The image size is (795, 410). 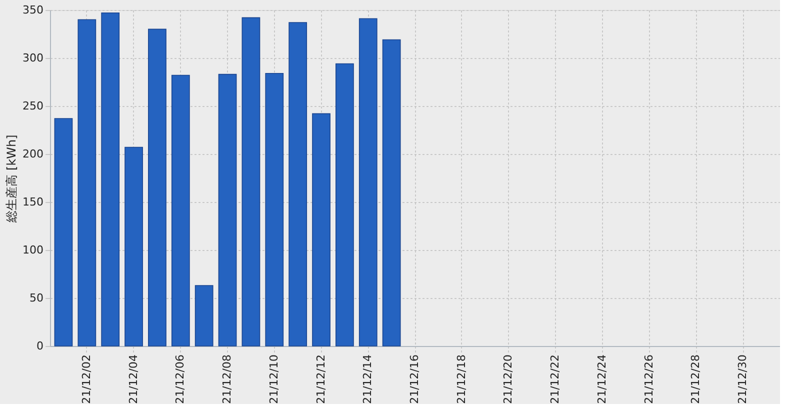 What do you see at coordinates (555, 379) in the screenshot?
I see `x-tick-label: 21/12/22` at bounding box center [555, 379].